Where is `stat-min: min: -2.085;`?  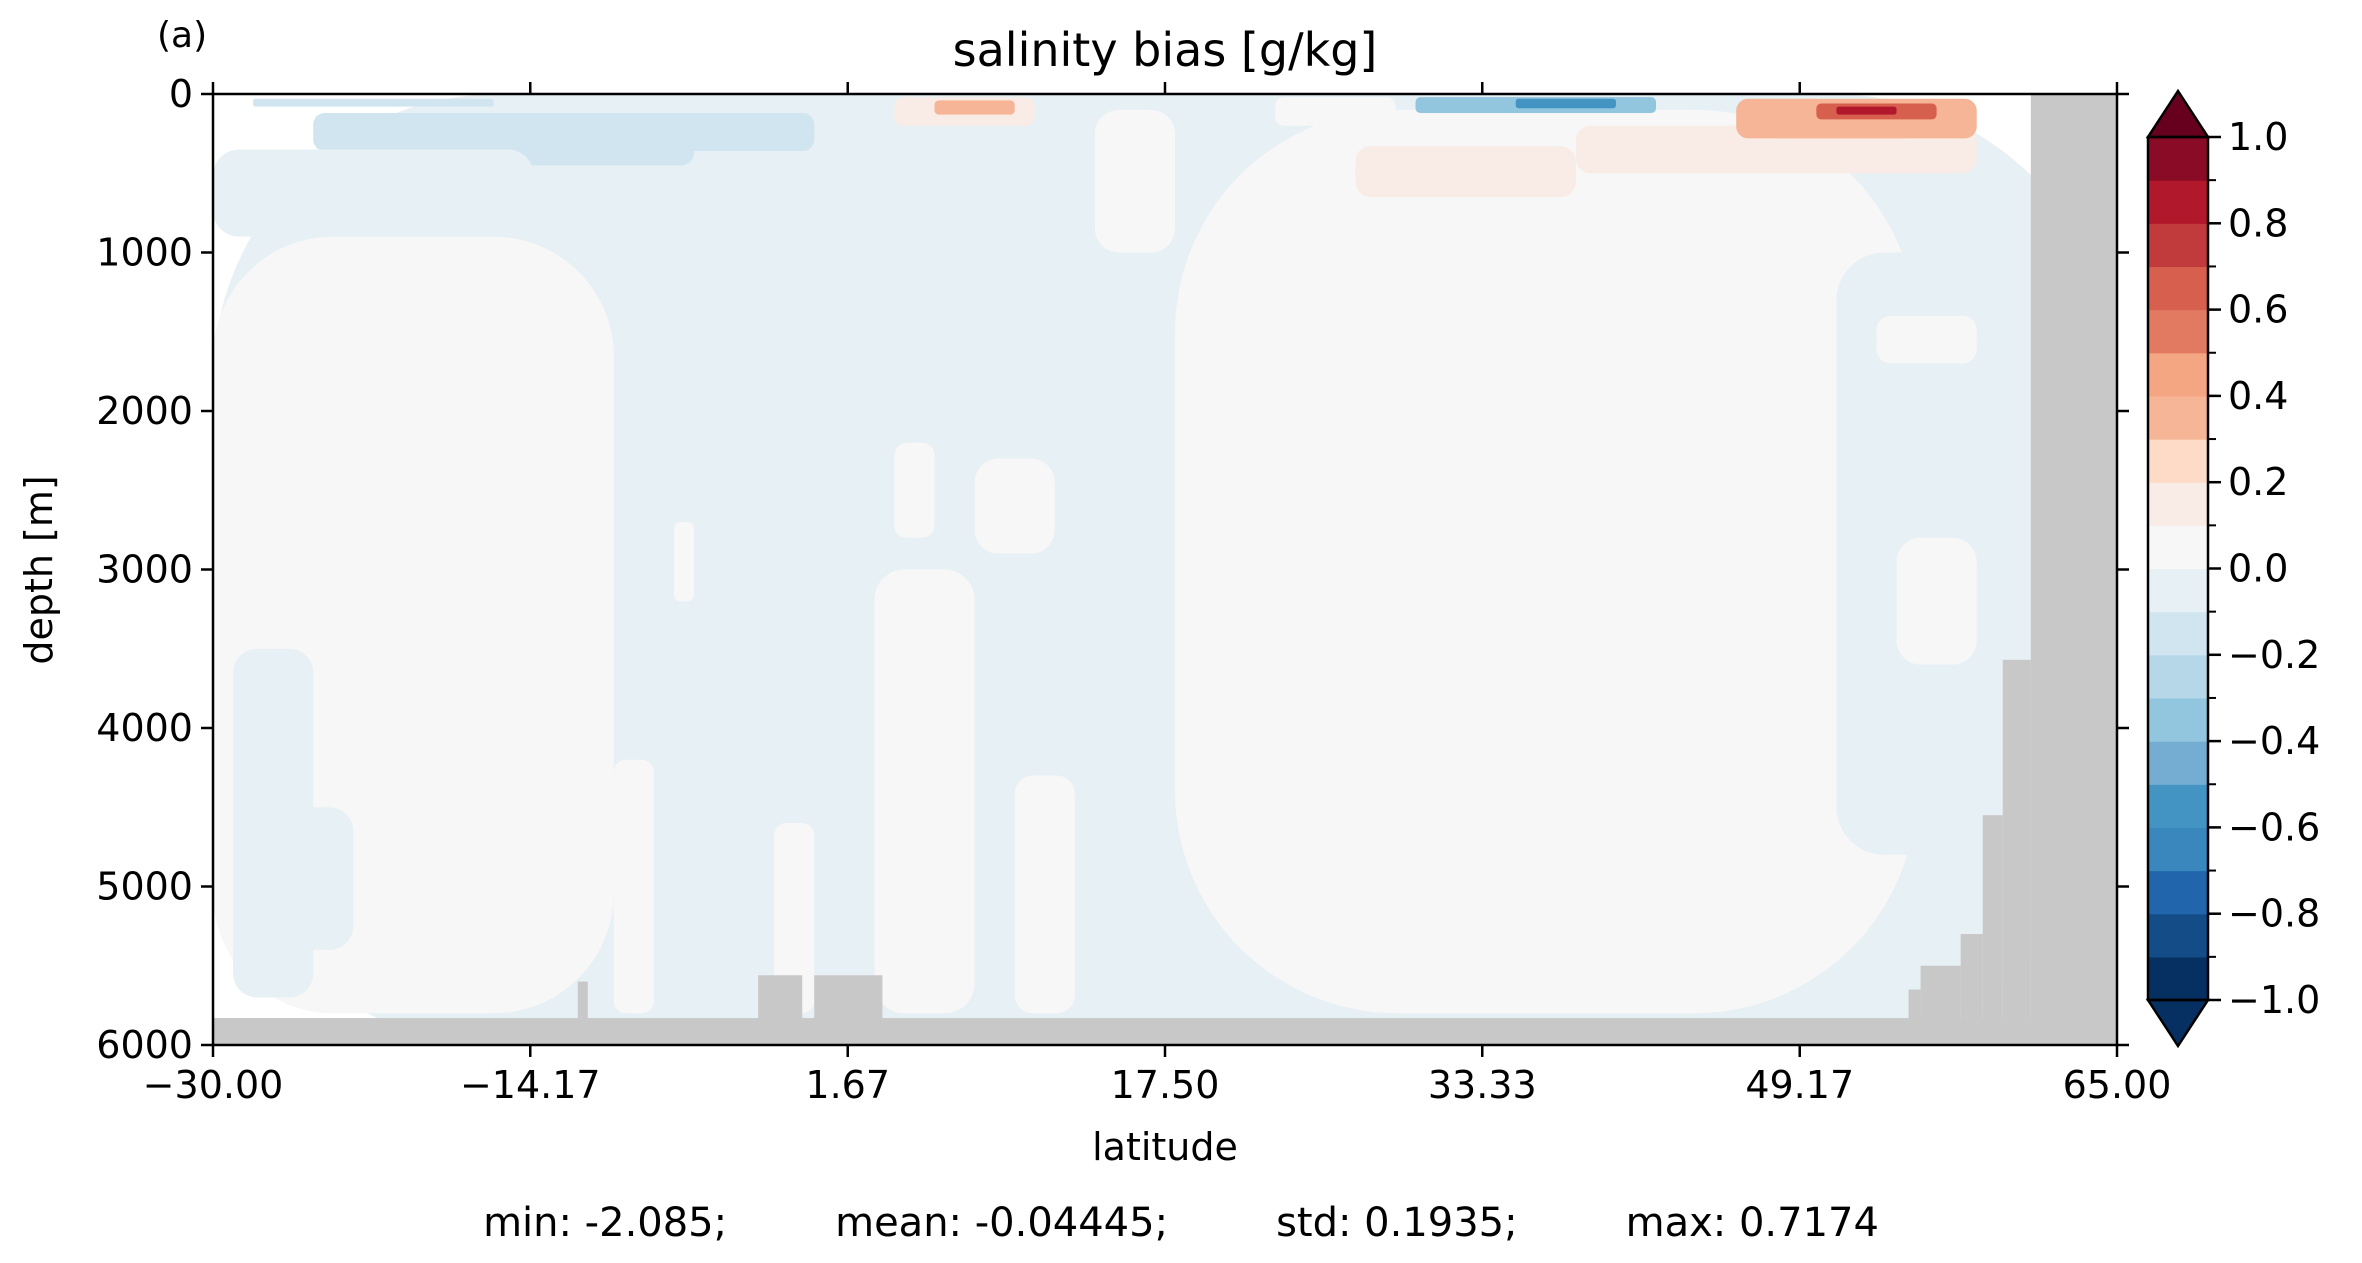
stat-min: min: -2.085; is located at coordinates (605, 1223).